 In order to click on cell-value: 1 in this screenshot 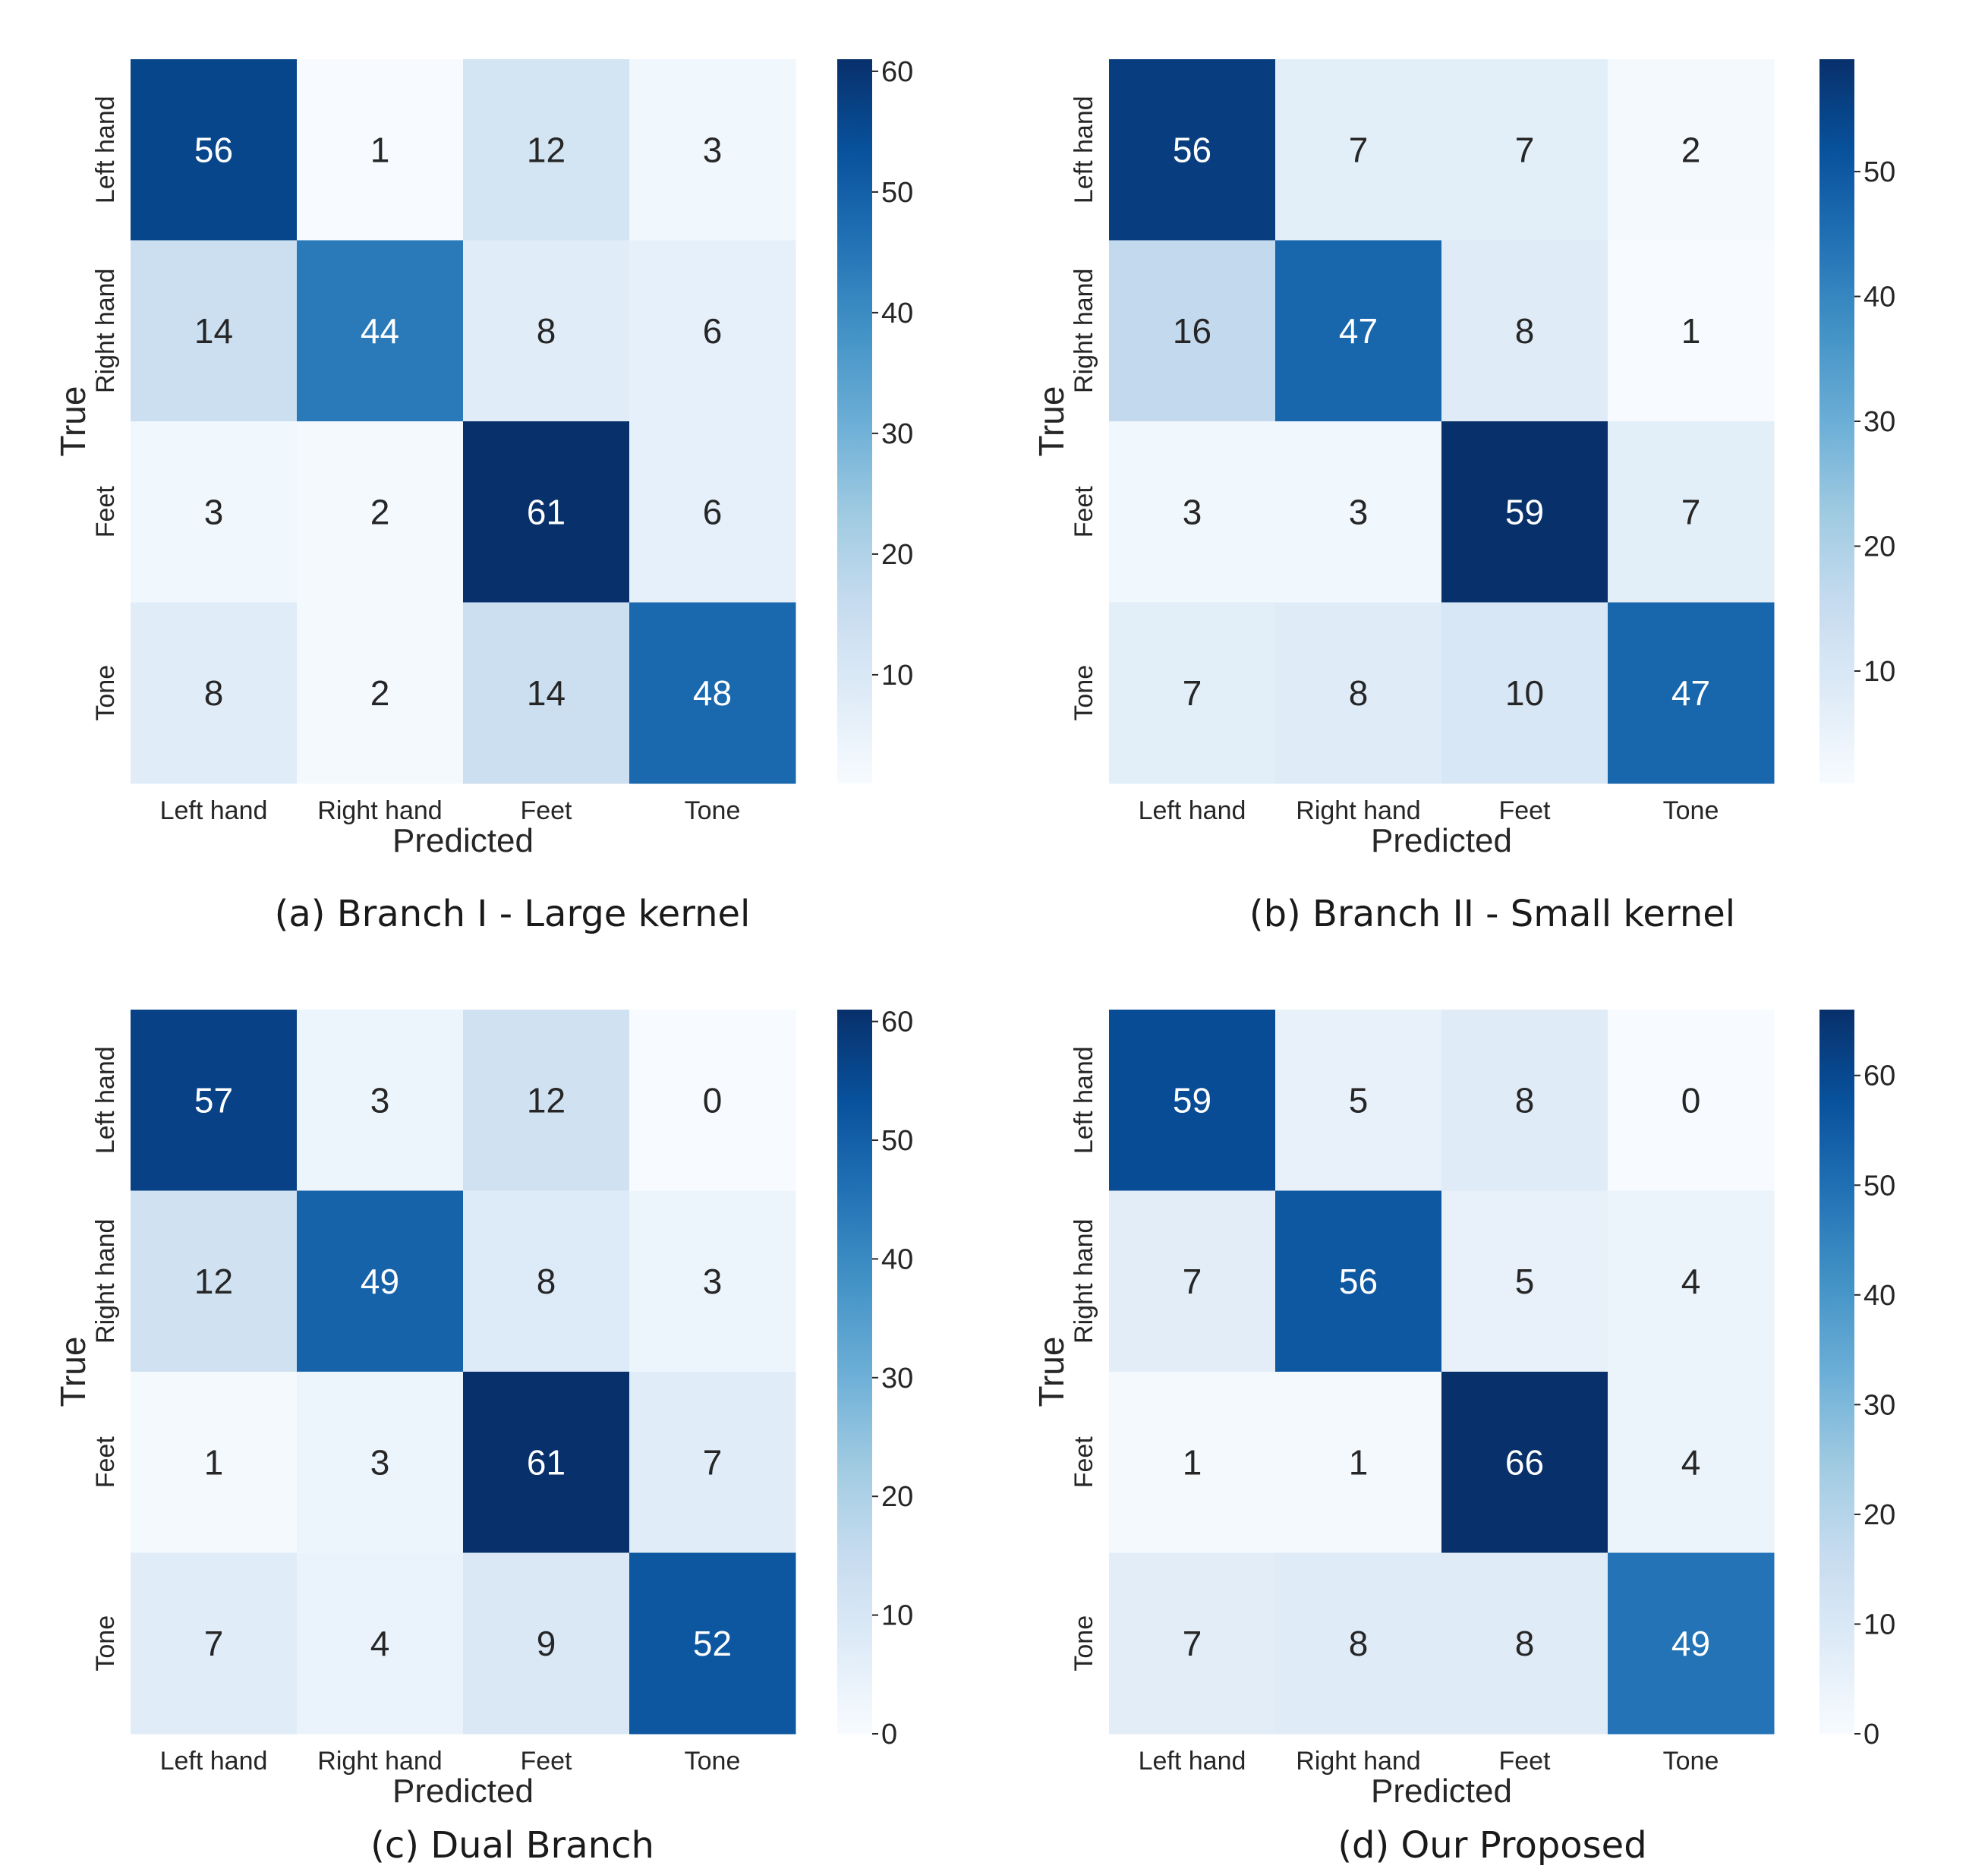, I will do `click(1192, 1462)`.